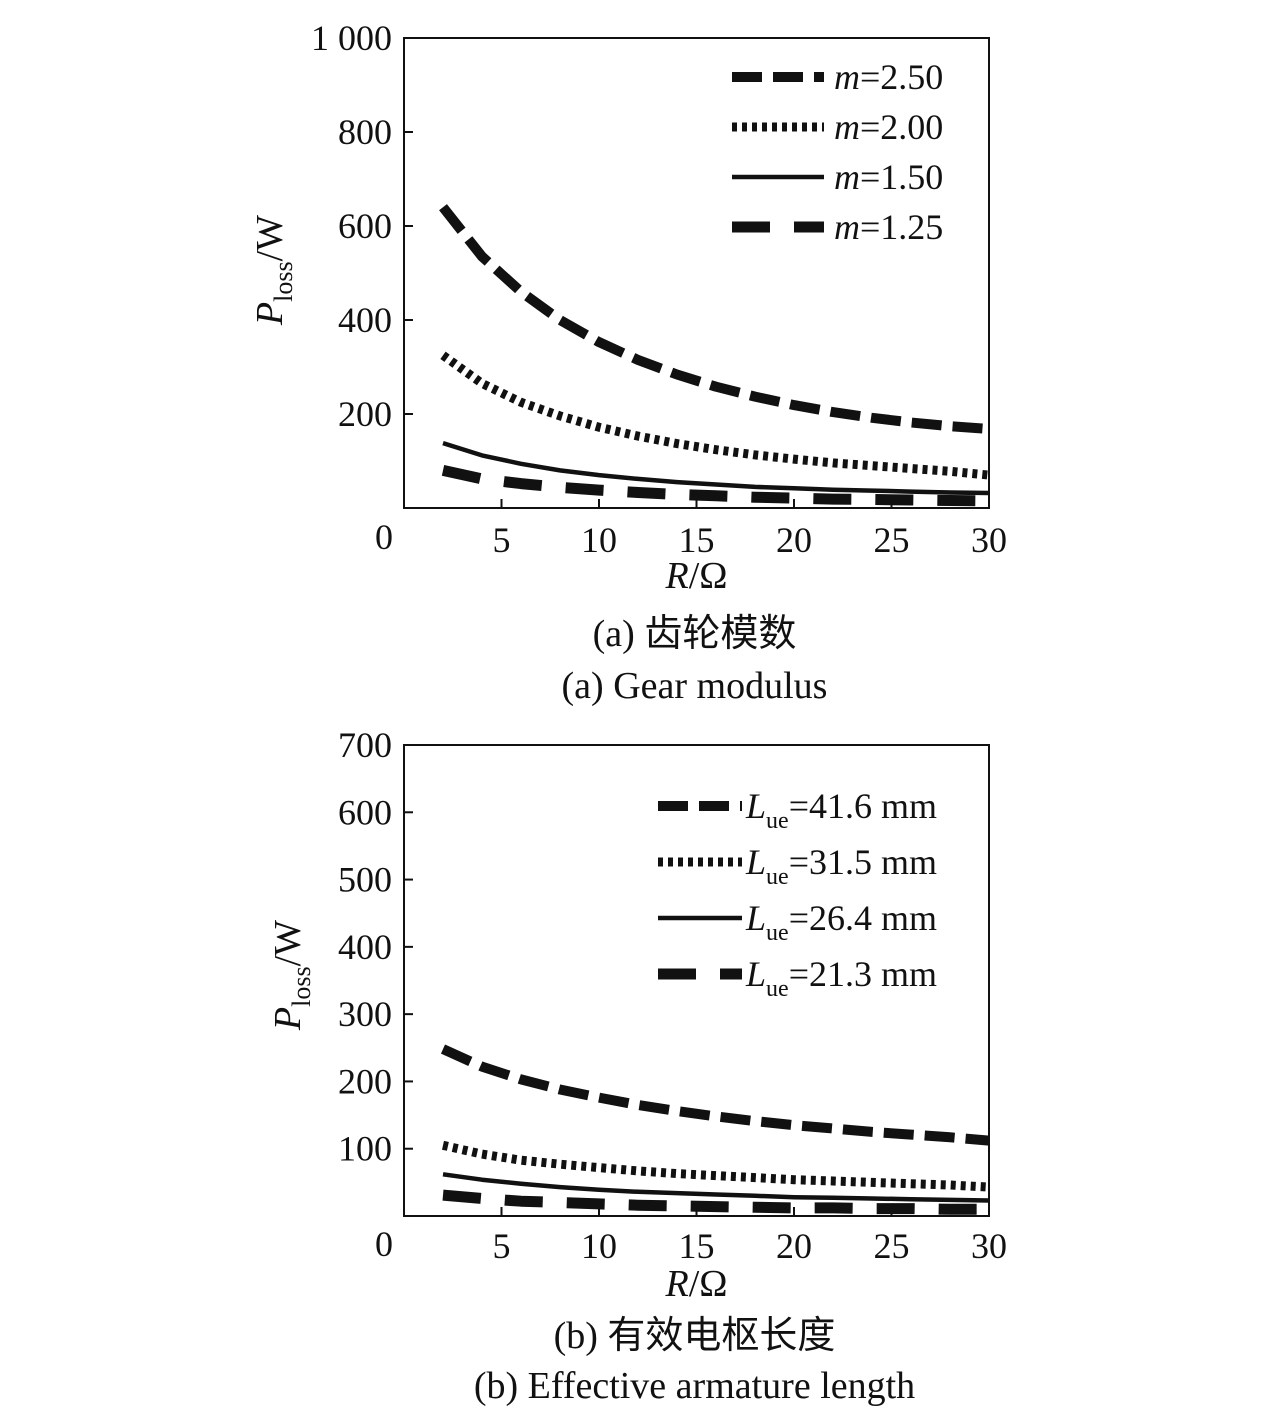 Image resolution: width=1276 pixels, height=1414 pixels. I want to click on legend-label: Lue=21.3 mm, so click(841, 978).